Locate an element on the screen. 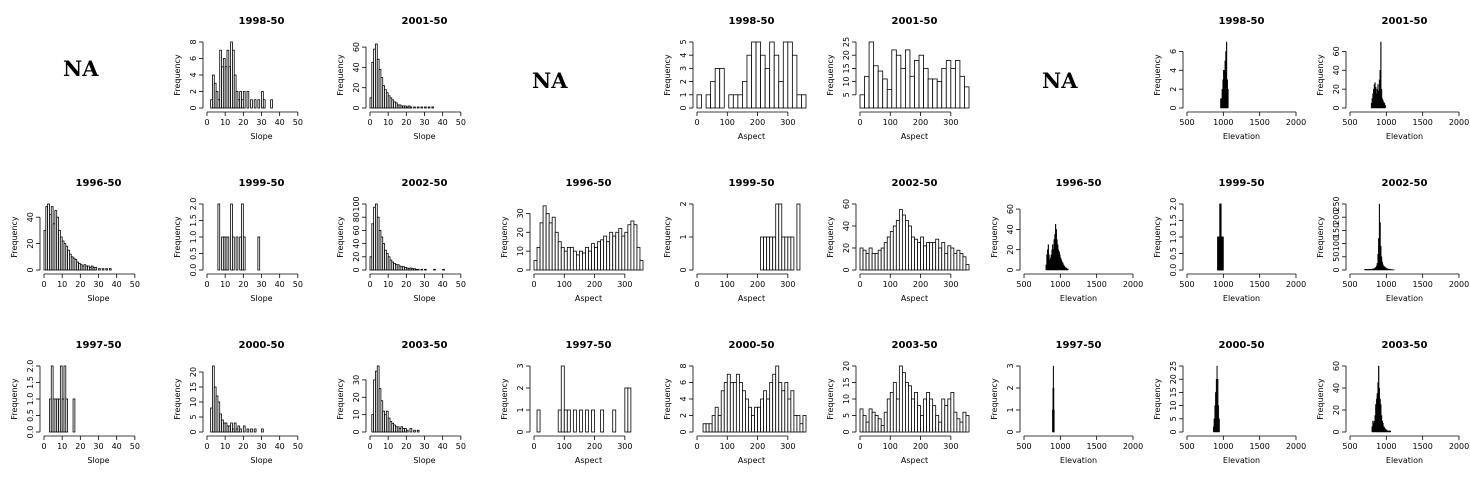 This screenshot has height=490, width=1470. y-tick-label: 1.0 is located at coordinates (1173, 237).